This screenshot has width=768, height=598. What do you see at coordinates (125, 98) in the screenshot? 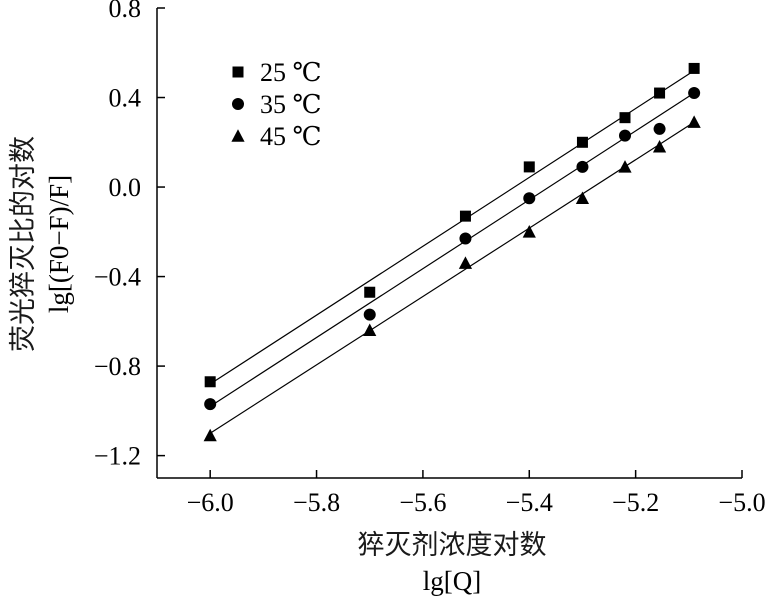
I see `y-tick-label: 0.4` at bounding box center [125, 98].